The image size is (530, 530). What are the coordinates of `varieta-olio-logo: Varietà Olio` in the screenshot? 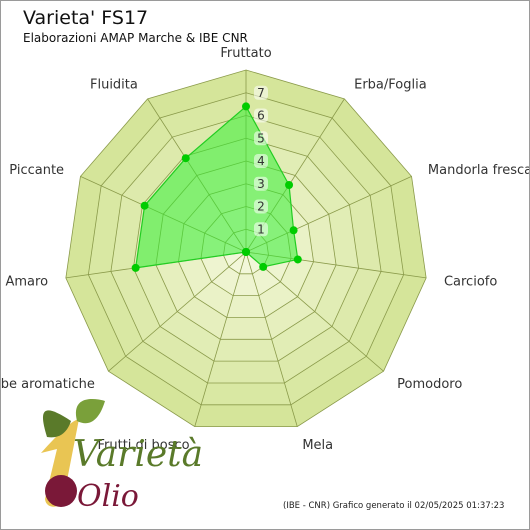 It's located at (122, 456).